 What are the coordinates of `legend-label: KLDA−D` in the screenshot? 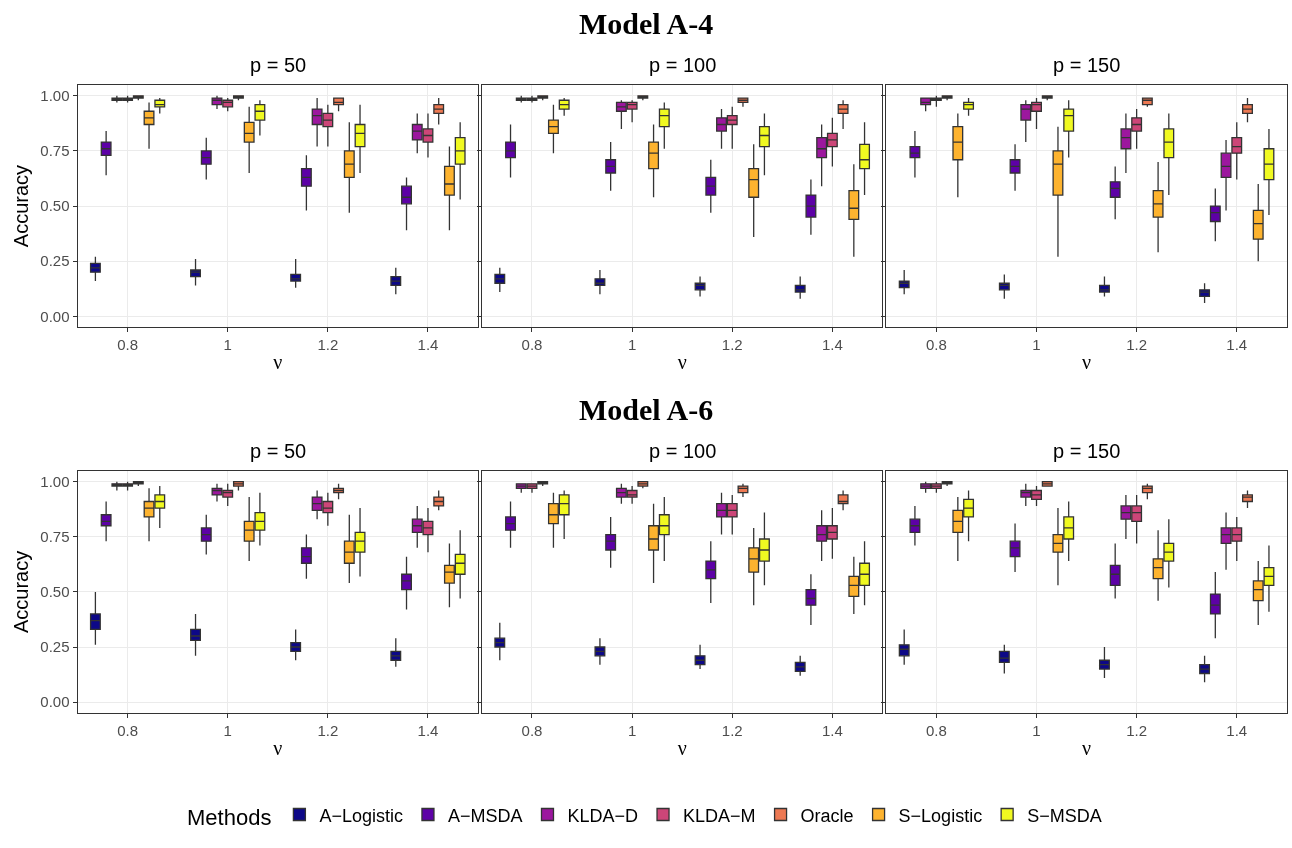 It's located at (603, 815).